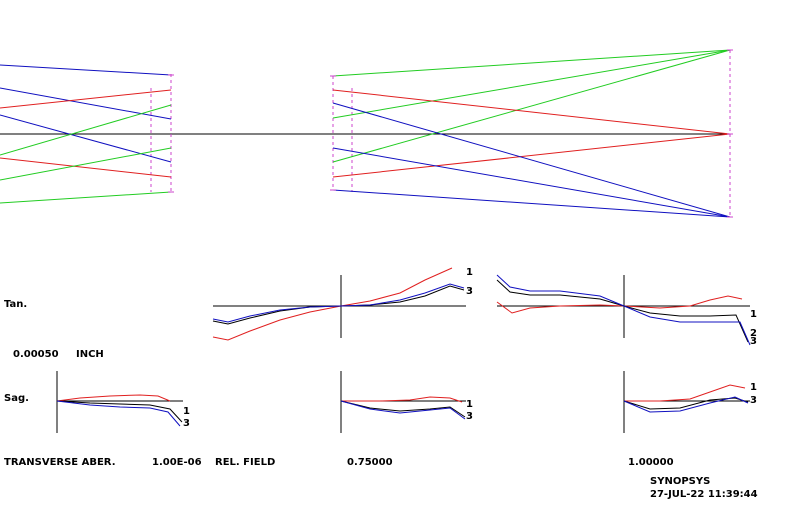 Image resolution: width=788 pixels, height=519 pixels. What do you see at coordinates (469, 291) in the screenshot?
I see `tan-075-label-3: 3` at bounding box center [469, 291].